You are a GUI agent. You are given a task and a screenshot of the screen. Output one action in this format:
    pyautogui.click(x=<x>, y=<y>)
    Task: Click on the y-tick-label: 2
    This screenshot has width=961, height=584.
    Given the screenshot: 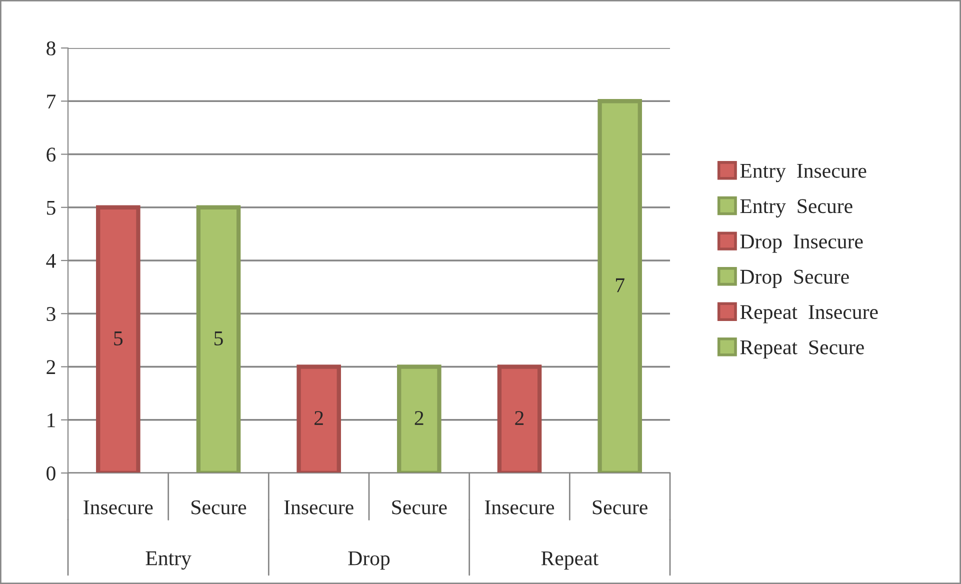 What is the action you would take?
    pyautogui.click(x=51, y=367)
    